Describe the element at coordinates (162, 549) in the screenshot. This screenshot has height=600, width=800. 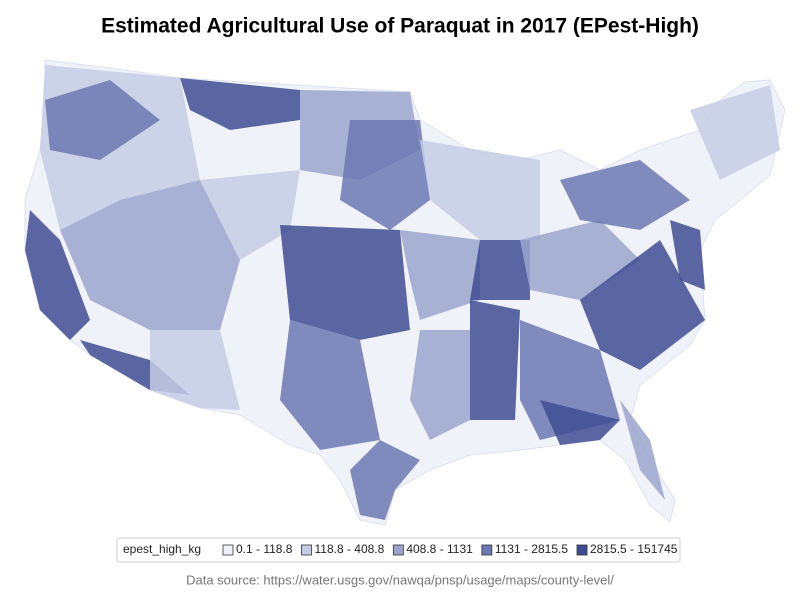
I see `legend-title: epest_high_kg` at that location.